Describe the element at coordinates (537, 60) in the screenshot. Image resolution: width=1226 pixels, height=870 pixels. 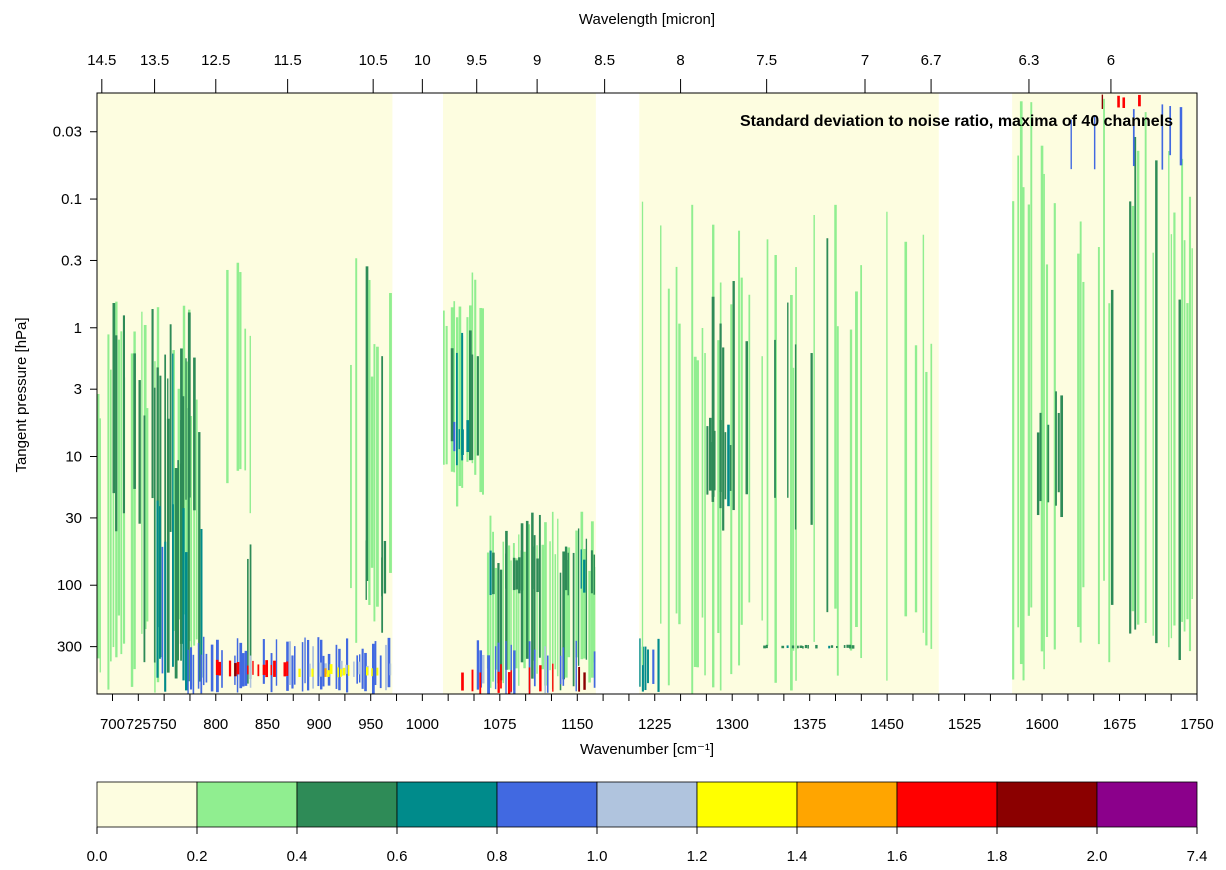
I see `wavelength-tick-label-7: 9` at that location.